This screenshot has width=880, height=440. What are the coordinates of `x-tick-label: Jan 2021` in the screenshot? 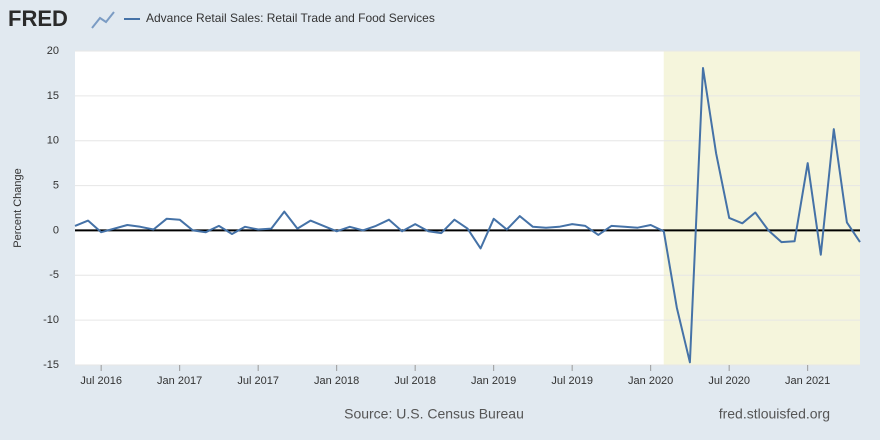 It's located at (807, 381).